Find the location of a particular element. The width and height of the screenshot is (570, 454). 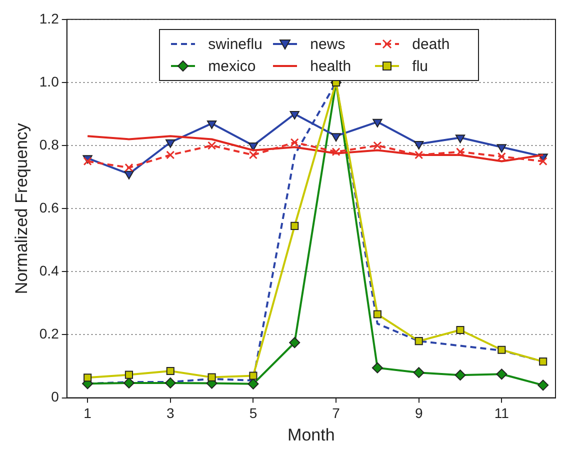

legend-label: health is located at coordinates (331, 66).